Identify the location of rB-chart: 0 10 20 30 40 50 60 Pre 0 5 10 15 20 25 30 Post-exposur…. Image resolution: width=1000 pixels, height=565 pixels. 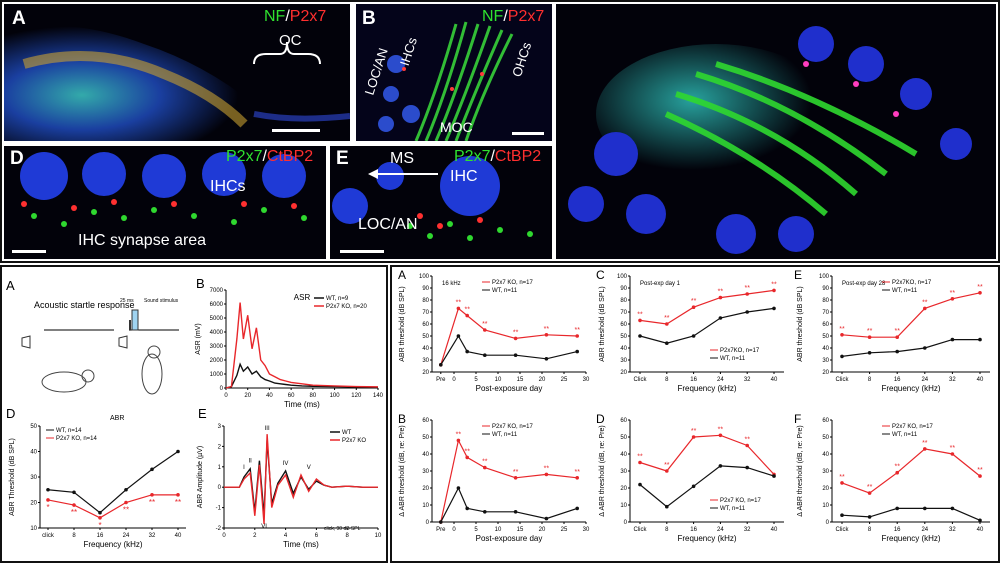
(494, 480).